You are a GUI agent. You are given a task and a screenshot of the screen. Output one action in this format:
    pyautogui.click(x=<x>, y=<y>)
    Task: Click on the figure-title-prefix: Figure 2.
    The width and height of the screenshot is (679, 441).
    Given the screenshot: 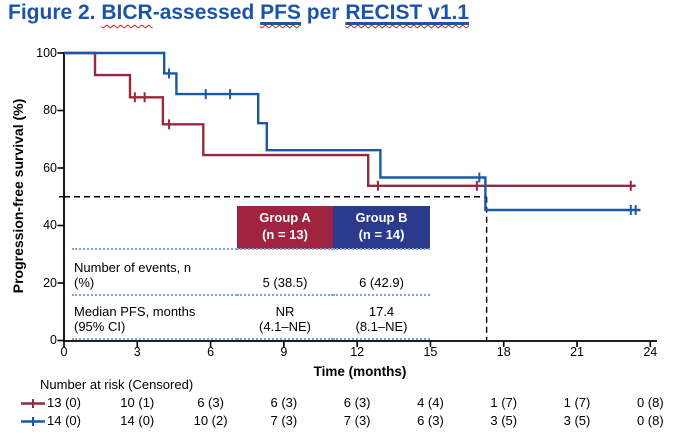 What is the action you would take?
    pyautogui.click(x=55, y=12)
    